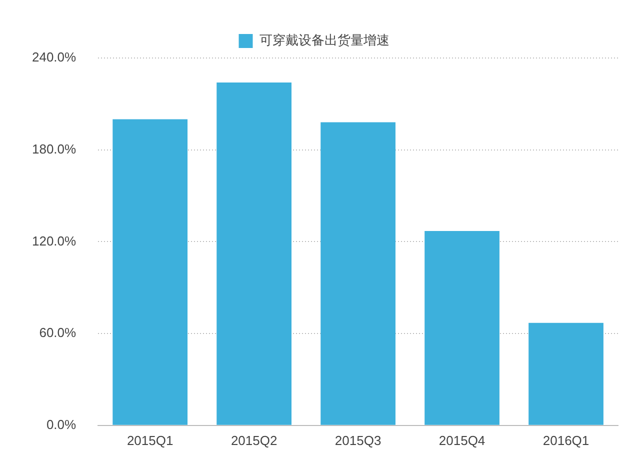  Describe the element at coordinates (150, 440) in the screenshot. I see `x-tick-label: 2015Q1` at that location.